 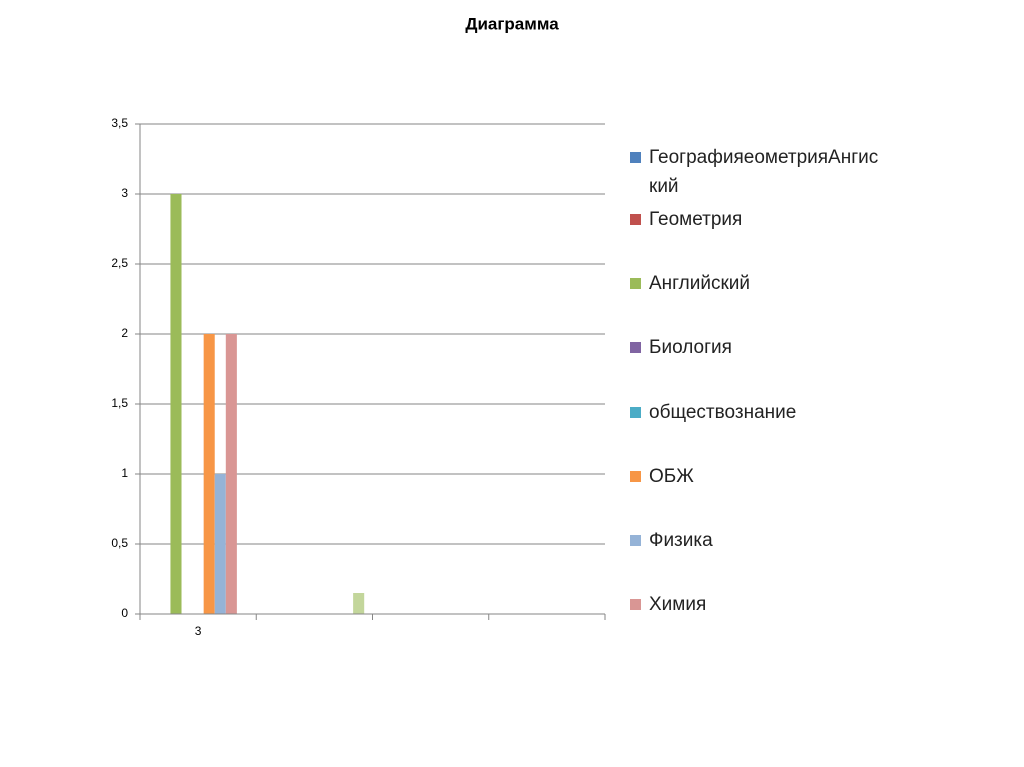 What do you see at coordinates (690, 348) in the screenshot?
I see `legend-label: Биология` at bounding box center [690, 348].